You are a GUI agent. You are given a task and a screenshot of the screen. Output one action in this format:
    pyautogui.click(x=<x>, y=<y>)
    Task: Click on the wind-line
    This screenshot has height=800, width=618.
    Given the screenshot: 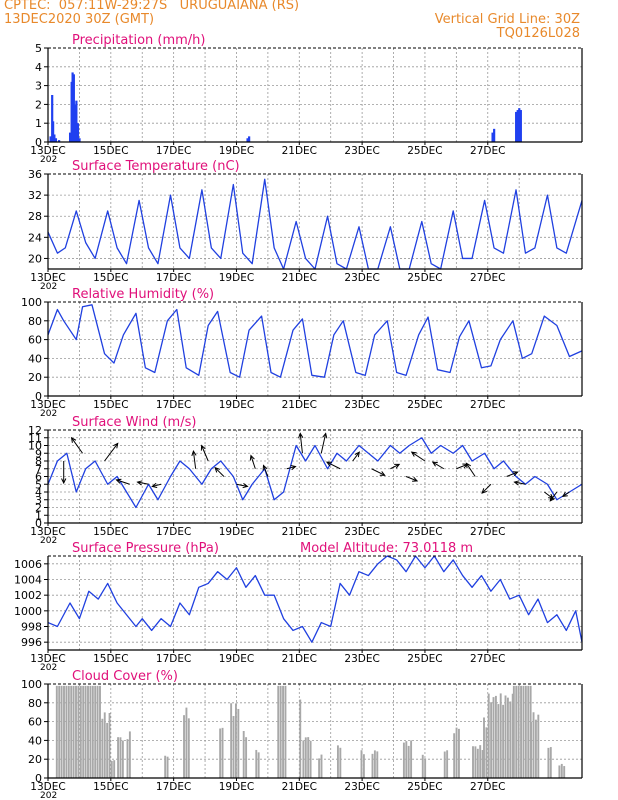 What is the action you would take?
    pyautogui.click(x=315, y=473)
    